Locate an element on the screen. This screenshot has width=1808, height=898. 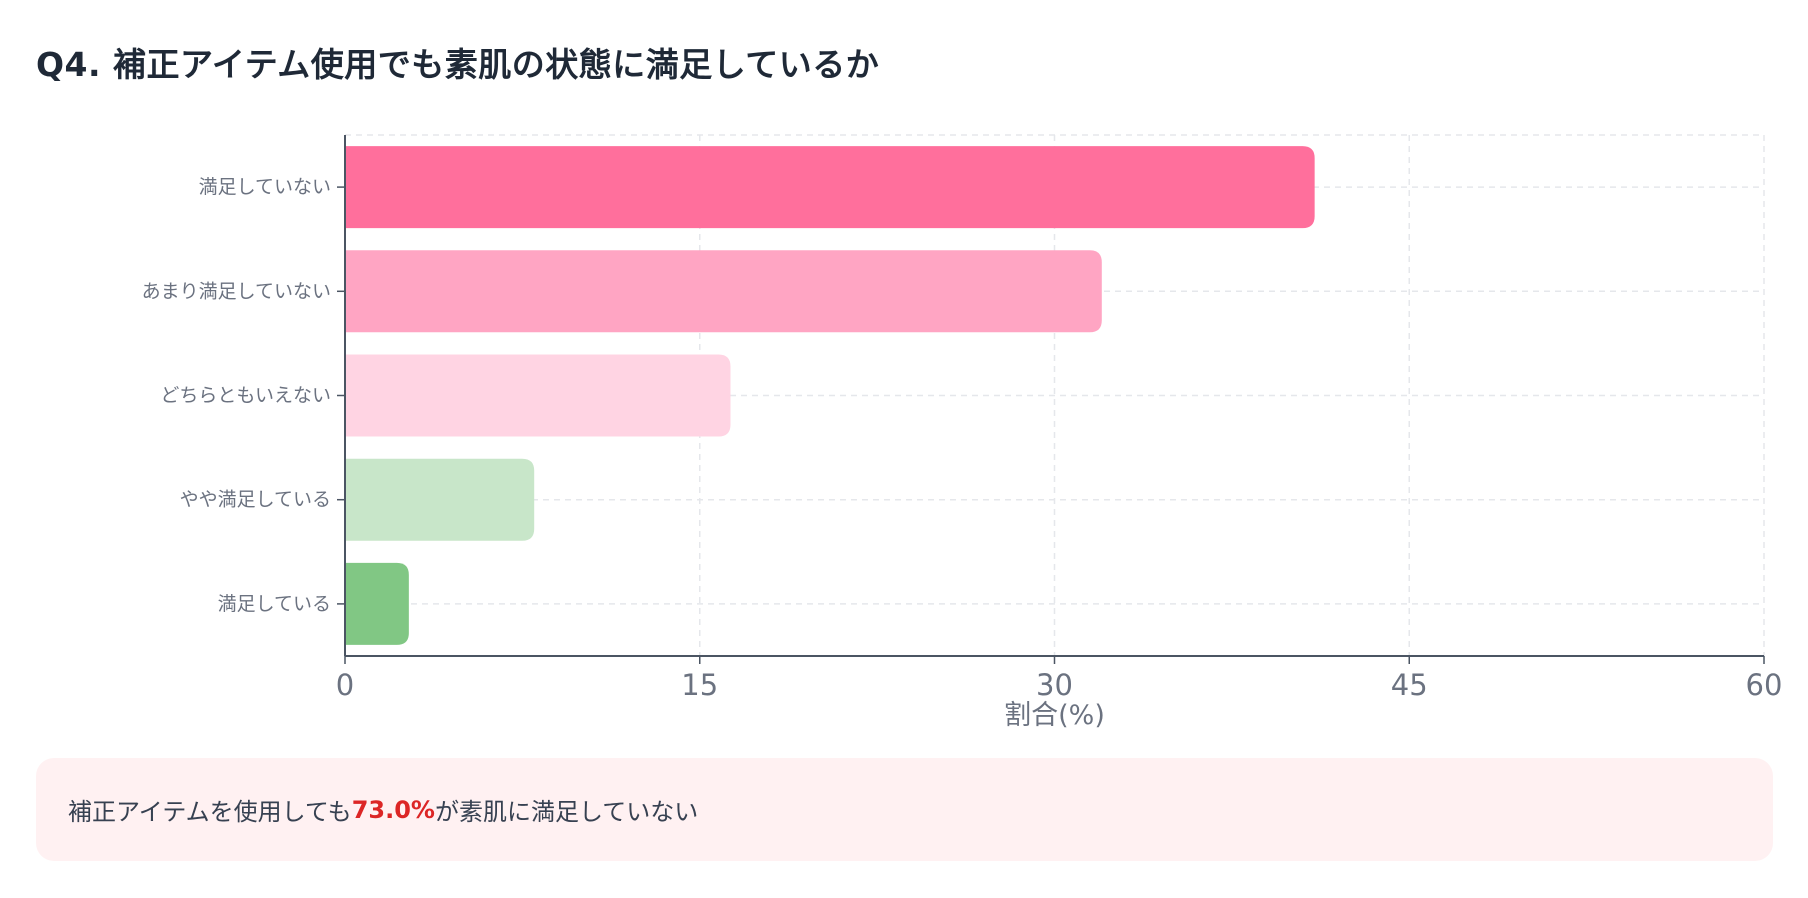
callout-highlight: 73.0% is located at coordinates (393, 809).